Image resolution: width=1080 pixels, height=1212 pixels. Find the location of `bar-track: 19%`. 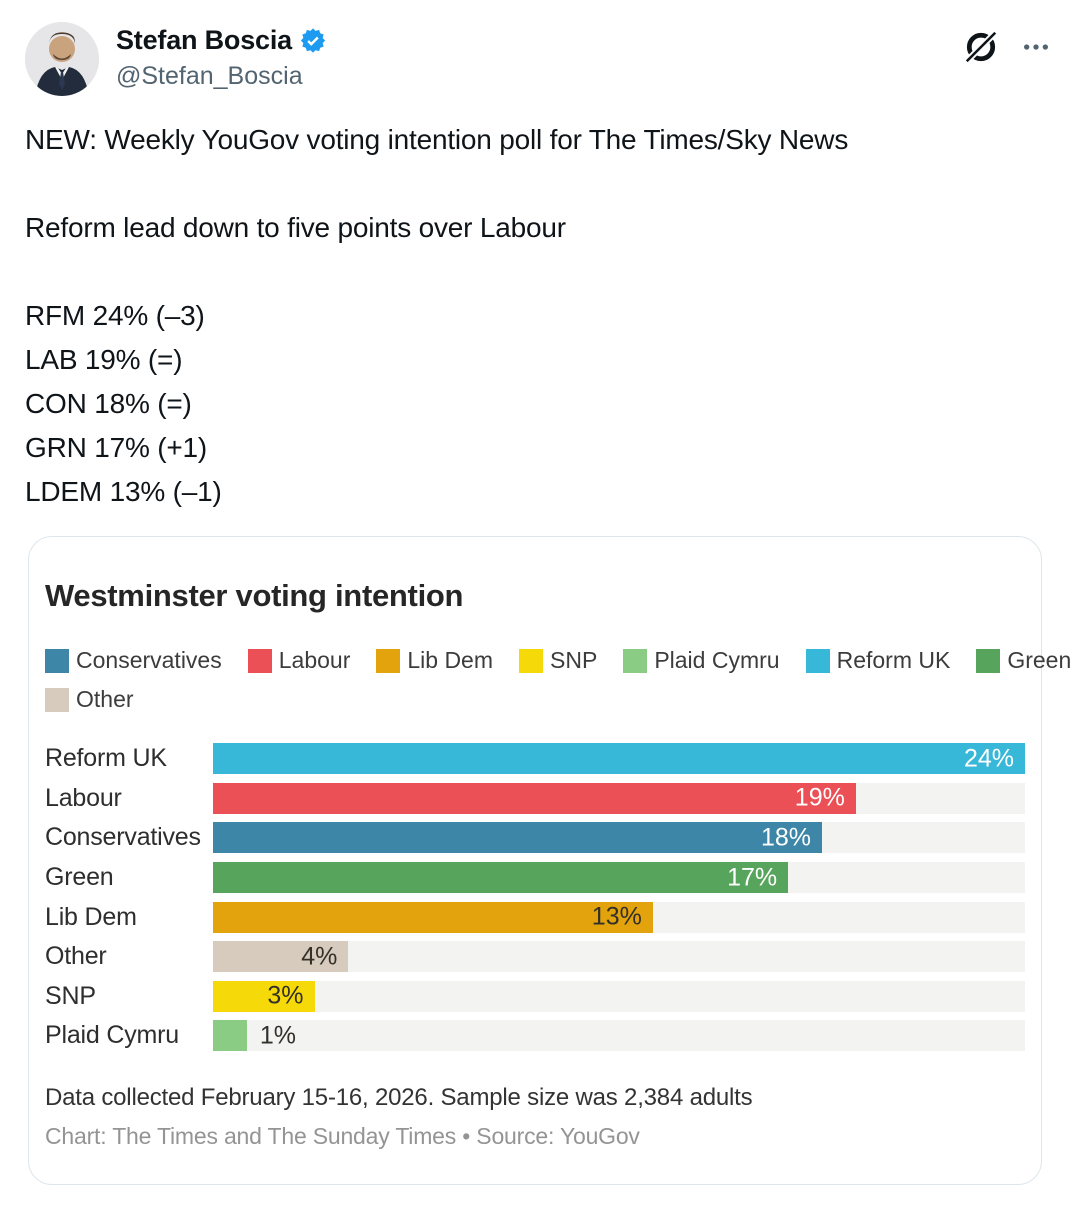

bar-track: 19% is located at coordinates (619, 798).